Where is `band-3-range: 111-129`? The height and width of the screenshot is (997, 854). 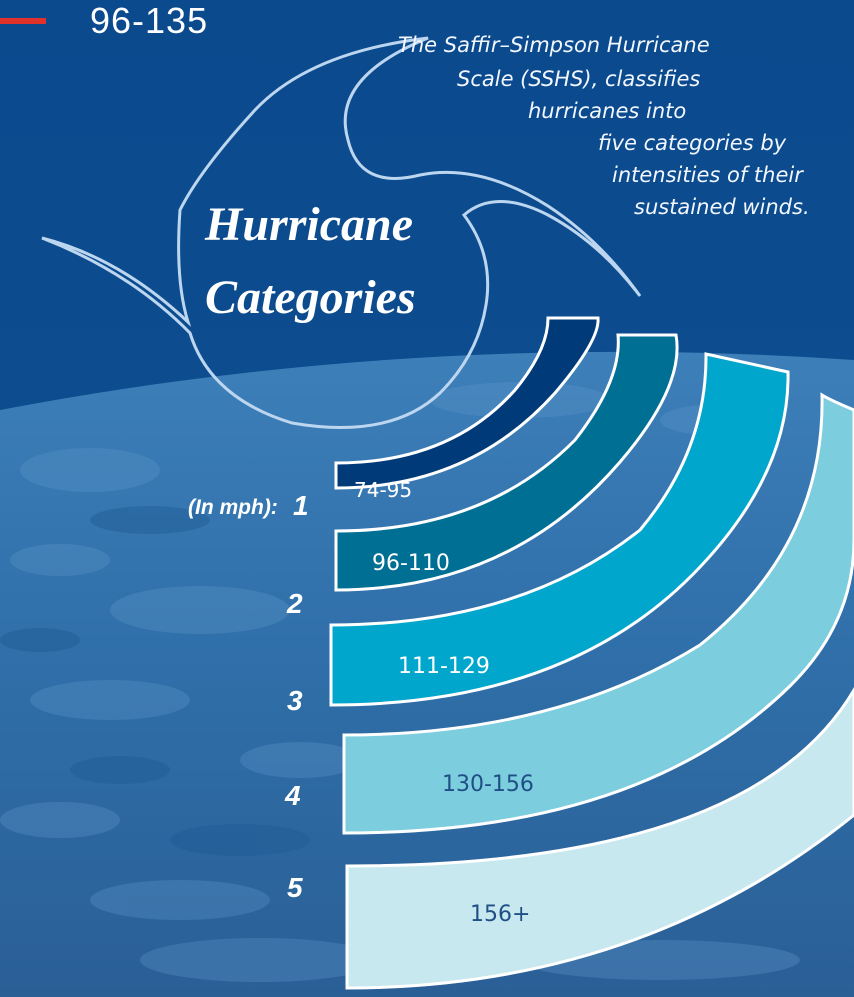
band-3-range: 111-129 is located at coordinates (444, 666).